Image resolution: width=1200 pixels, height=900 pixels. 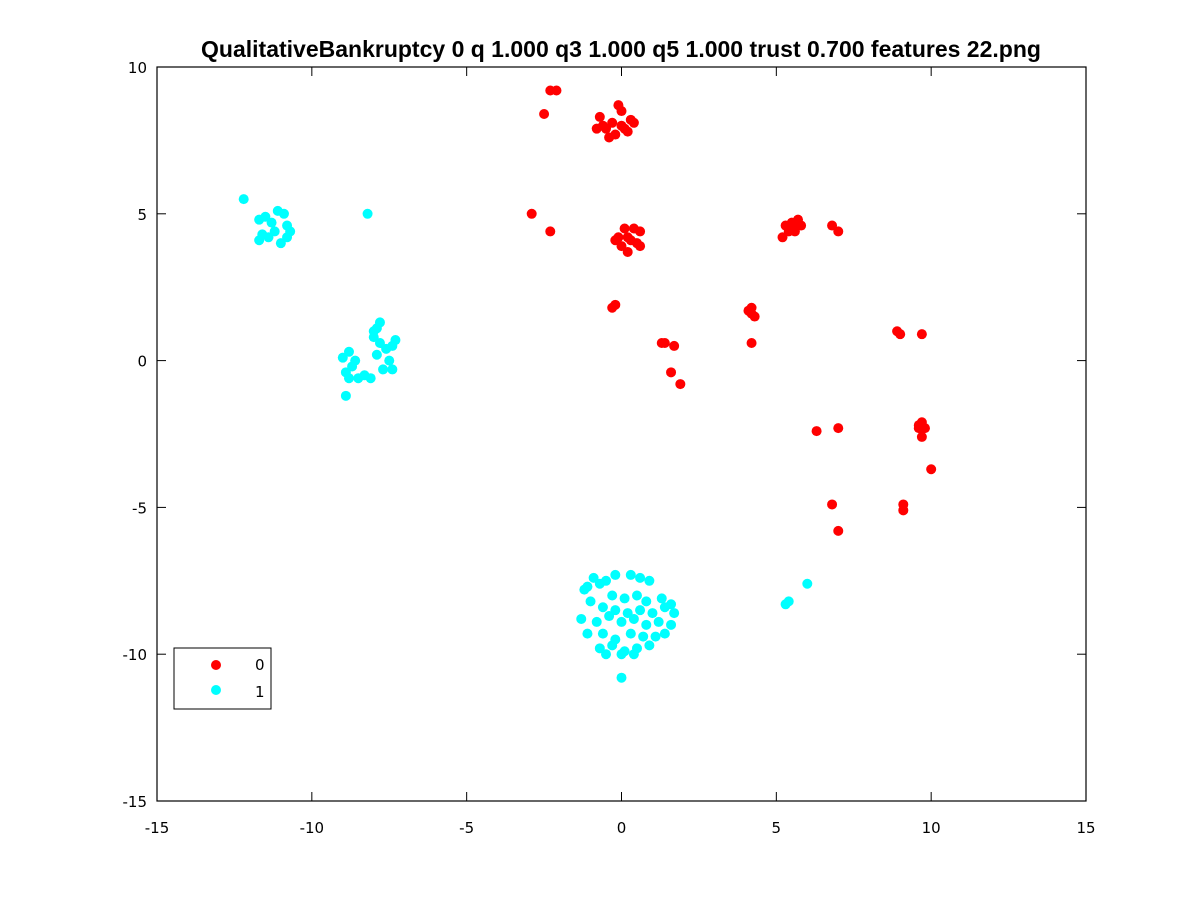 I want to click on legend-label-0: 0, so click(x=260, y=665).